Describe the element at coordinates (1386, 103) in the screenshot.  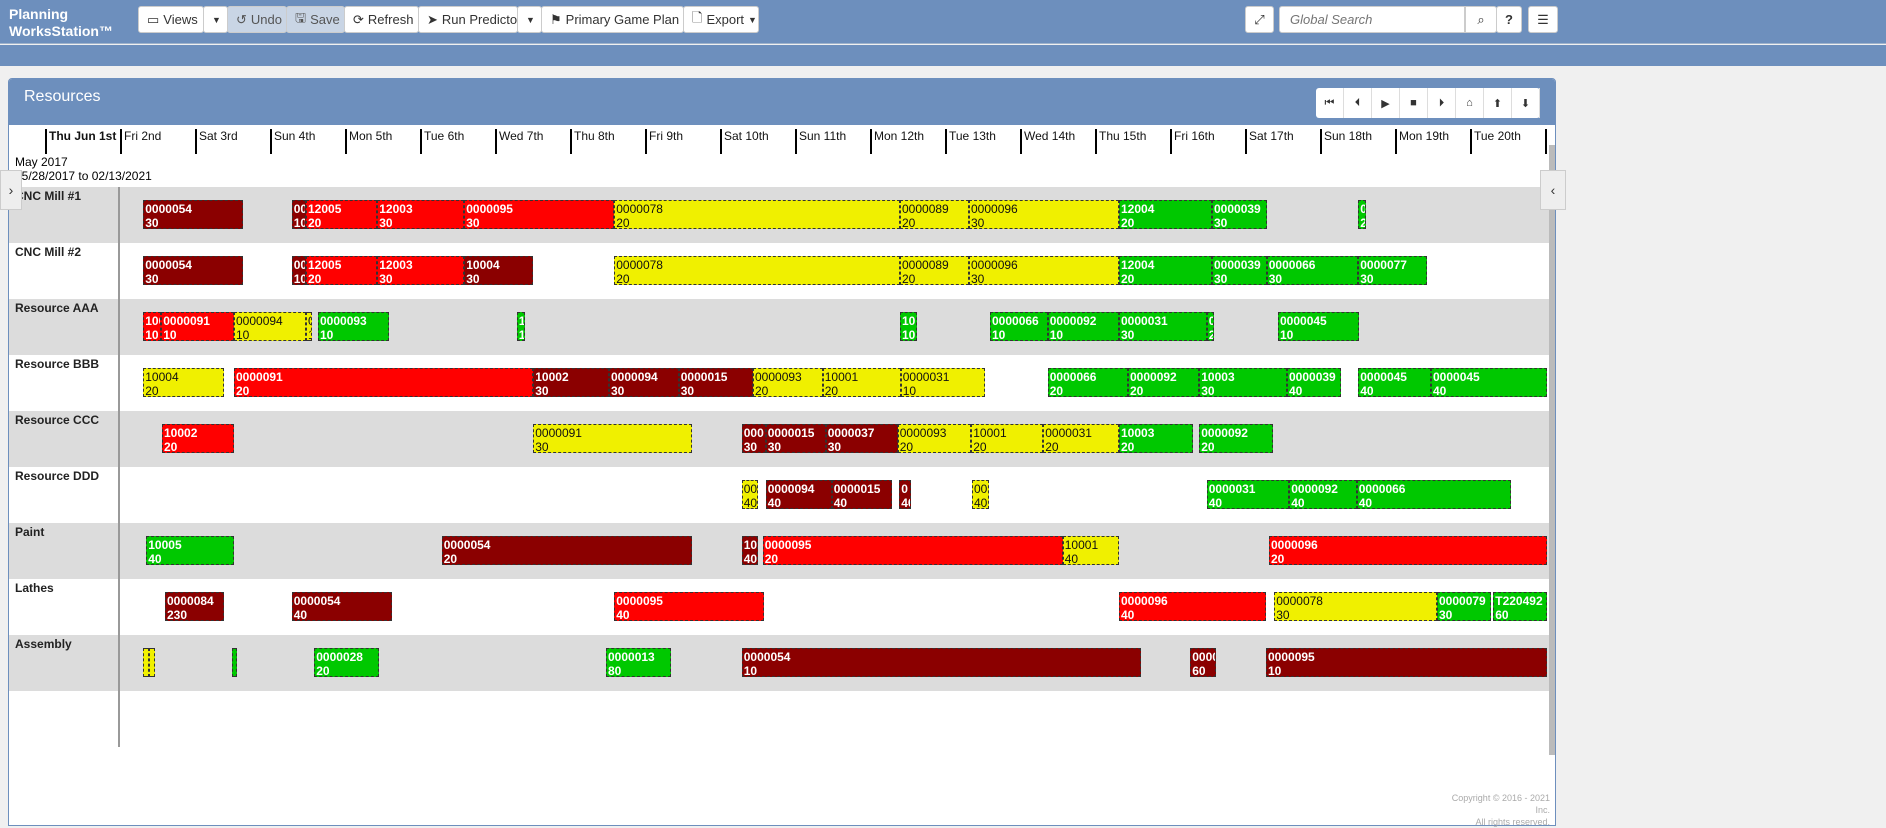
I see `play-button: ▶` at that location.